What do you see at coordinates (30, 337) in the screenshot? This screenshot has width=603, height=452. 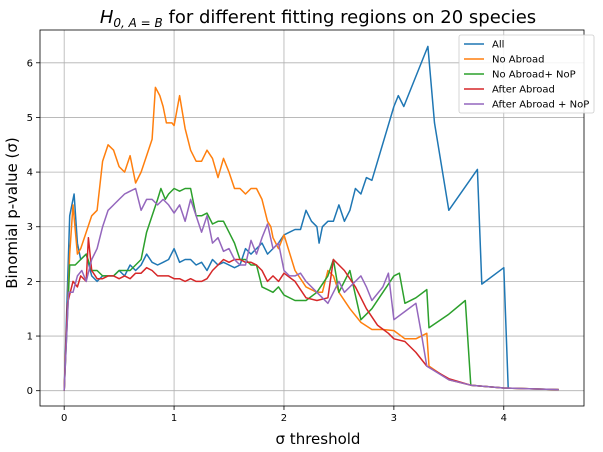 I see `y-tick-label-1: 1` at bounding box center [30, 337].